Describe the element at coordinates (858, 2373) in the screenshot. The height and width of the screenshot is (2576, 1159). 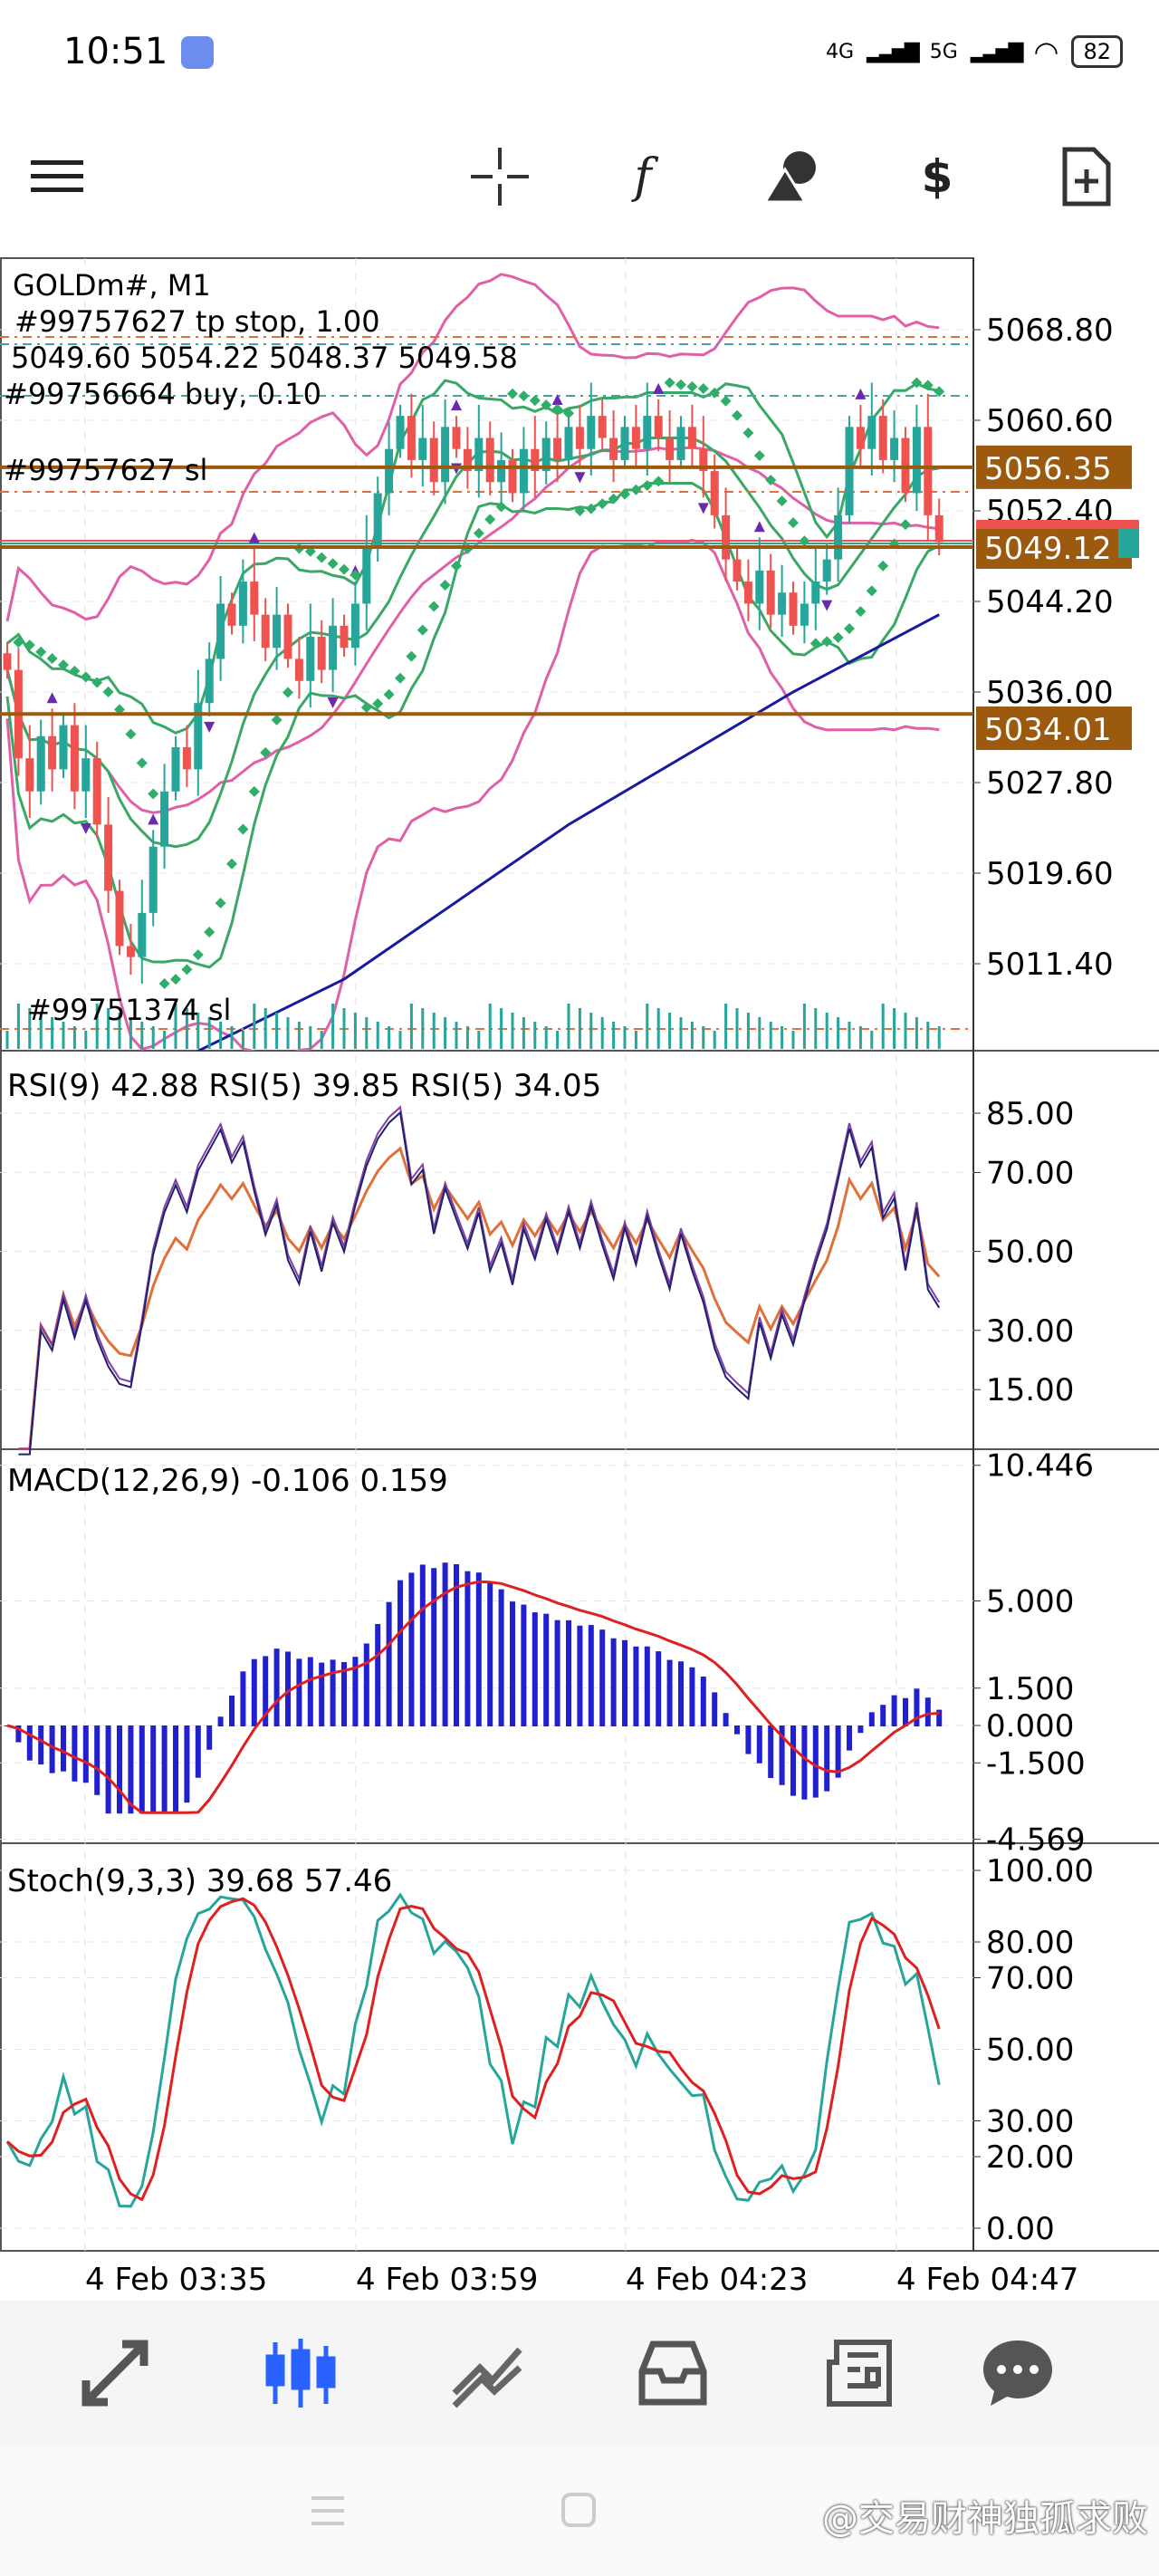
I see `news-icon` at that location.